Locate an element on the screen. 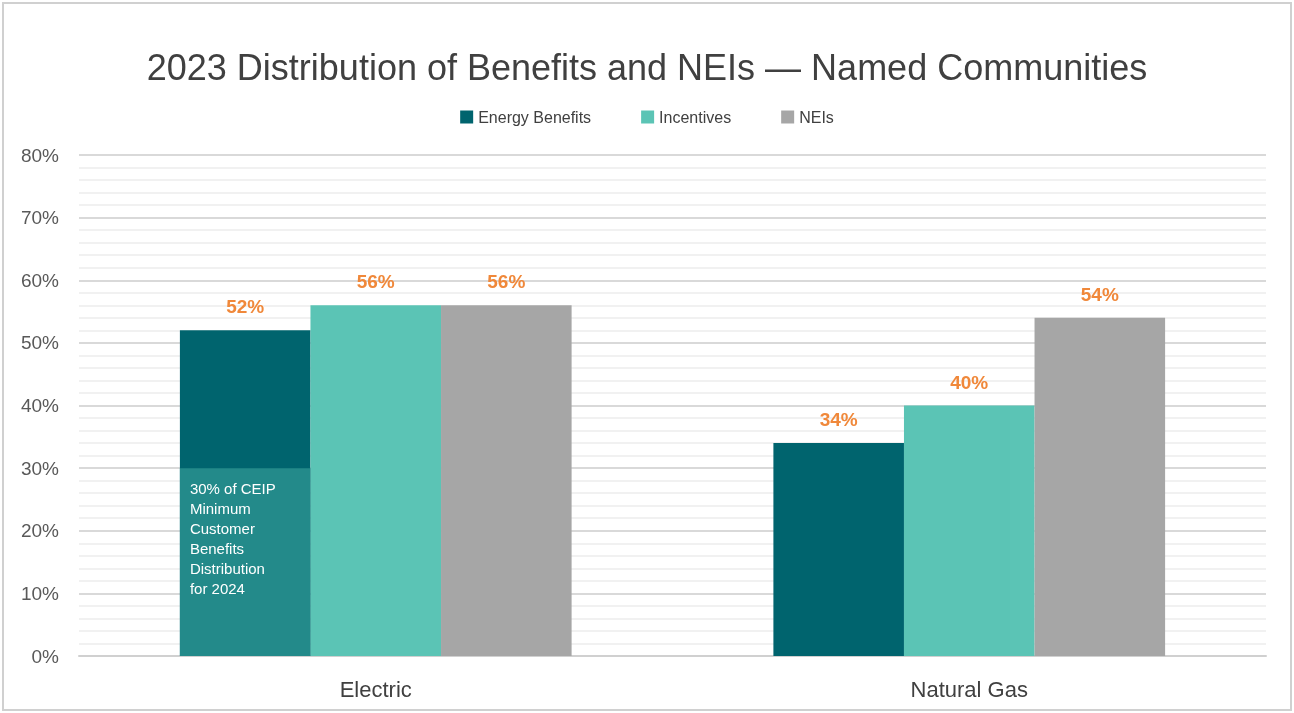  y-tick-label: 10% is located at coordinates (40, 593).